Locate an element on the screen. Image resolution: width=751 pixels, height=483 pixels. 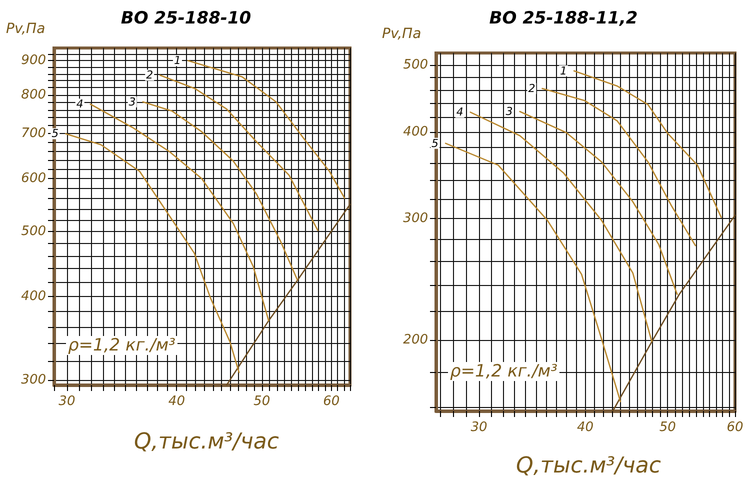
y-tick-label: 900 is located at coordinates (33, 60).